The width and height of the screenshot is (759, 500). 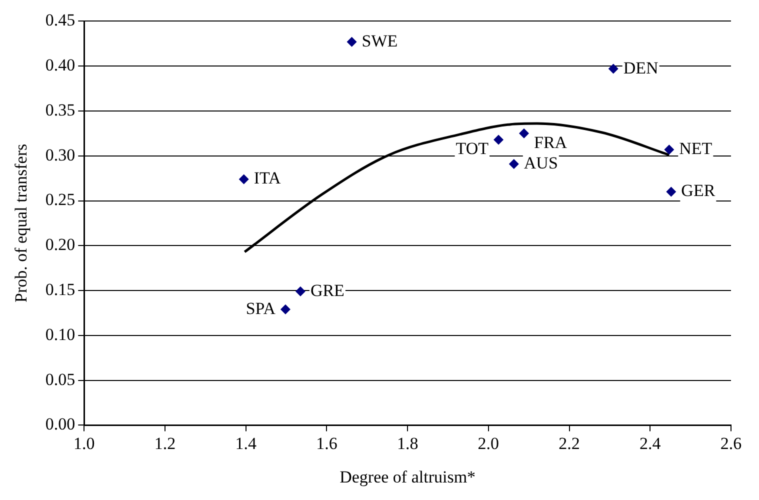 I want to click on x-axis-title: Degree of altruism*, so click(x=408, y=476).